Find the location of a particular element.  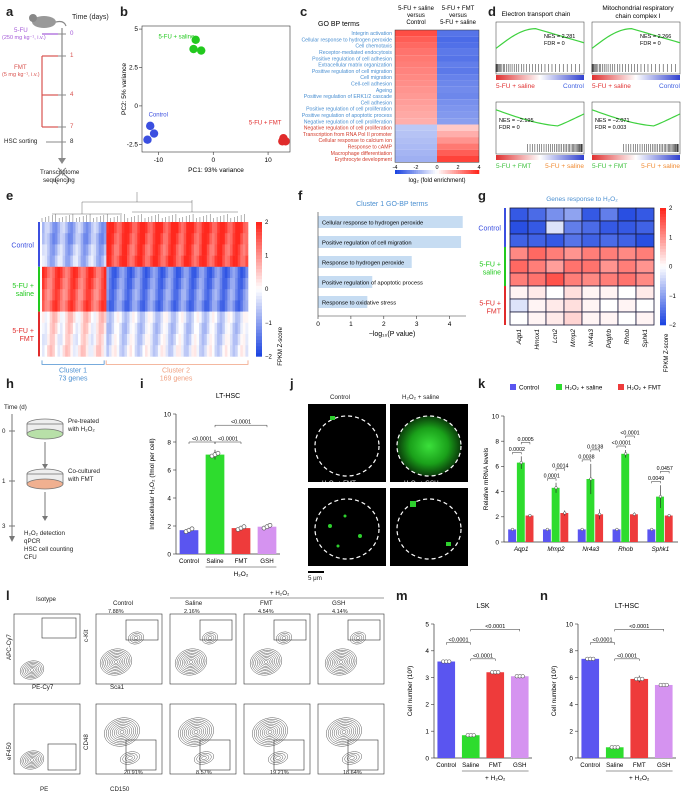

colorbar-tick: -4 is located at coordinates (395, 168).